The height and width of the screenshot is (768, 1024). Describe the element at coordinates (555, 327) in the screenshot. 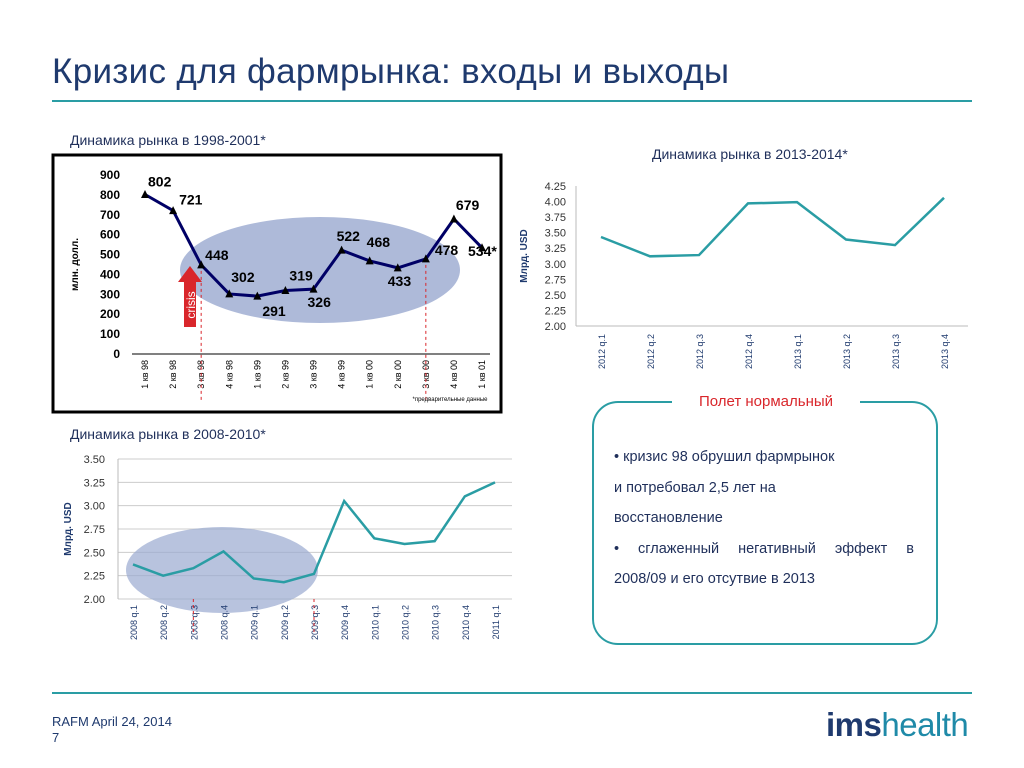

I see `y-tick-label: 2.00` at that location.